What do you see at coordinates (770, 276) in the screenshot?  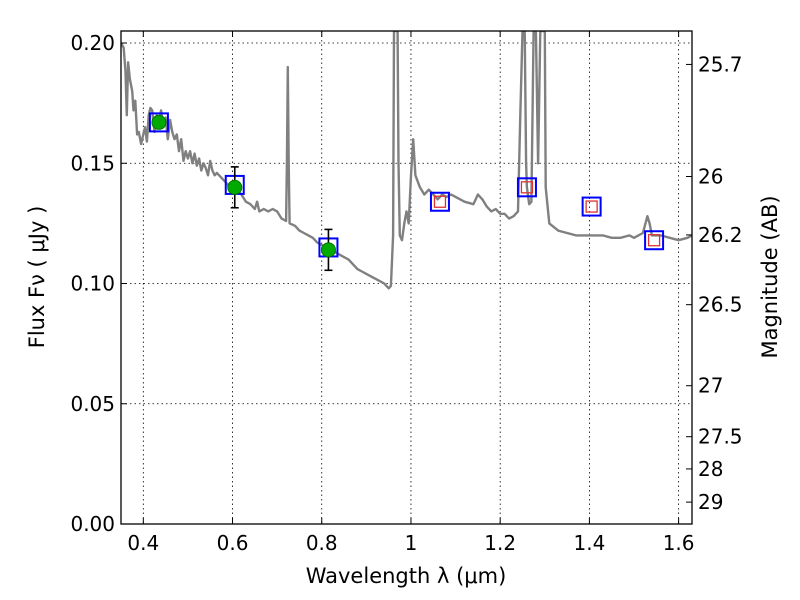 I see `y2-axis-label: Magnitude (AB)` at bounding box center [770, 276].